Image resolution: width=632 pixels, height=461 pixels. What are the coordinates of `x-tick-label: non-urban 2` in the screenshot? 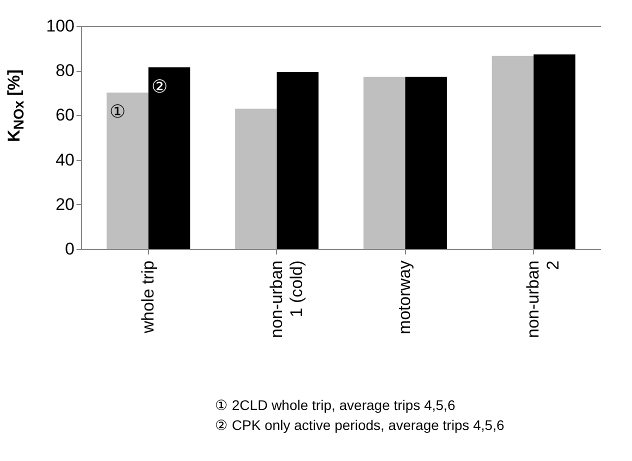 It's located at (543, 299).